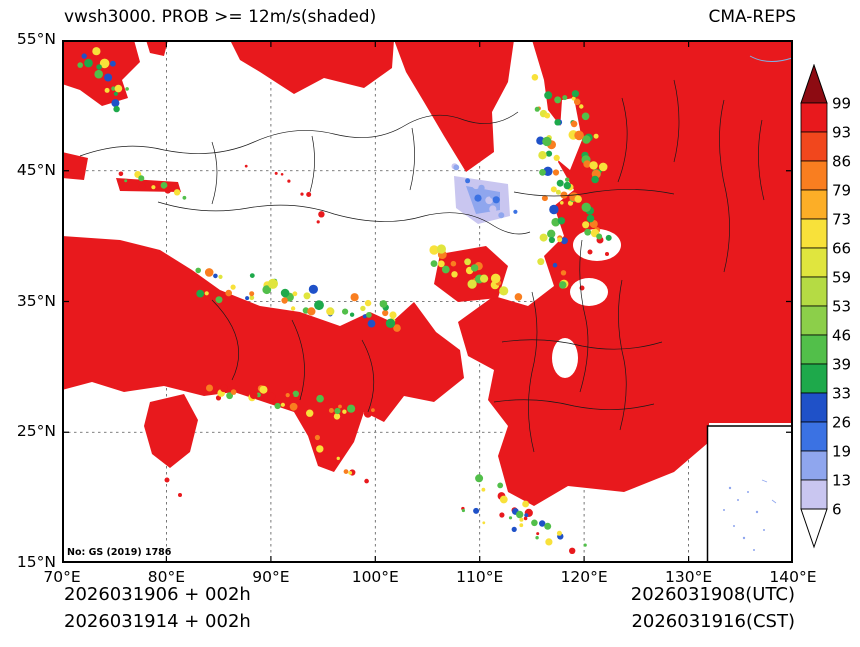  I want to click on lon-tick-label: 120°E, so click(584, 577).